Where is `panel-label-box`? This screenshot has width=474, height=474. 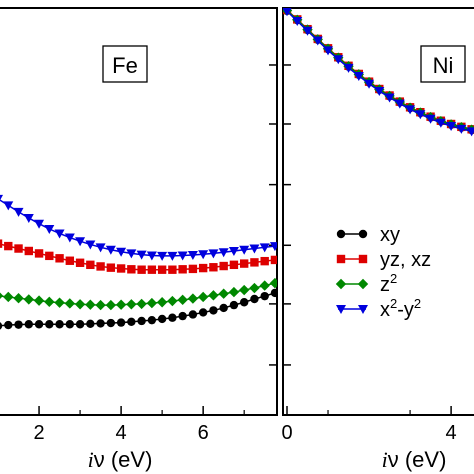 panel-label-box is located at coordinates (443, 64).